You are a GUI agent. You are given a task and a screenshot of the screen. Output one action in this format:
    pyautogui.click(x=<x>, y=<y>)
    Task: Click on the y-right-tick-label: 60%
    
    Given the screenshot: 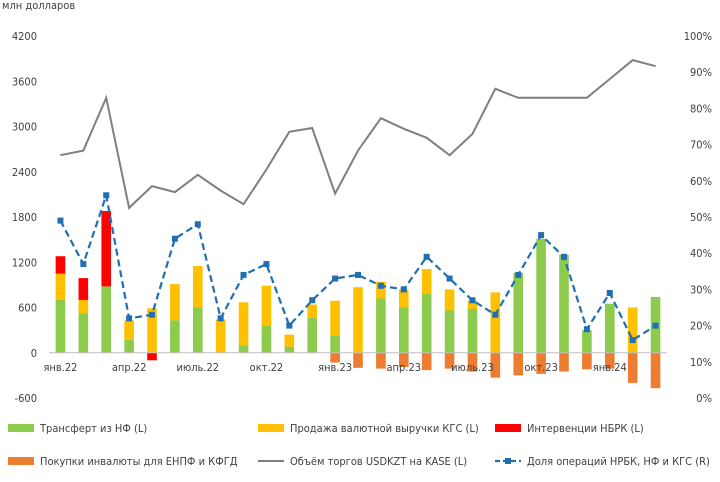 What is the action you would take?
    pyautogui.click(x=701, y=181)
    